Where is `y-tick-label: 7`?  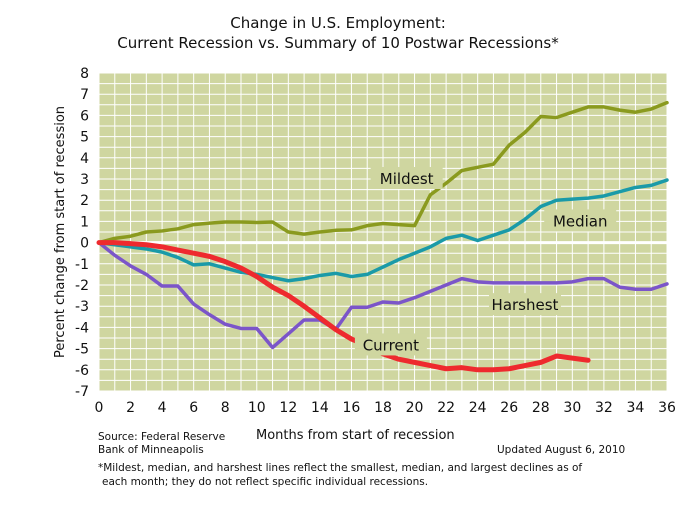 y-tick-label: 7 is located at coordinates (84, 95).